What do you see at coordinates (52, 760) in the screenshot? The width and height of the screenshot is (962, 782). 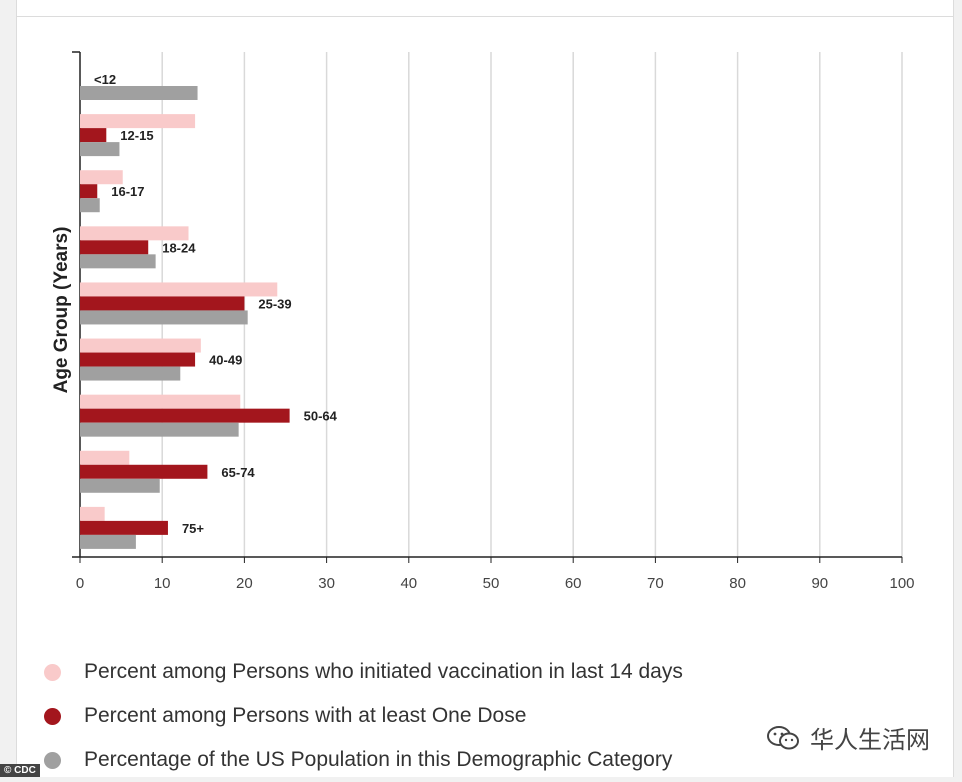 I see `legend-dot-population` at bounding box center [52, 760].